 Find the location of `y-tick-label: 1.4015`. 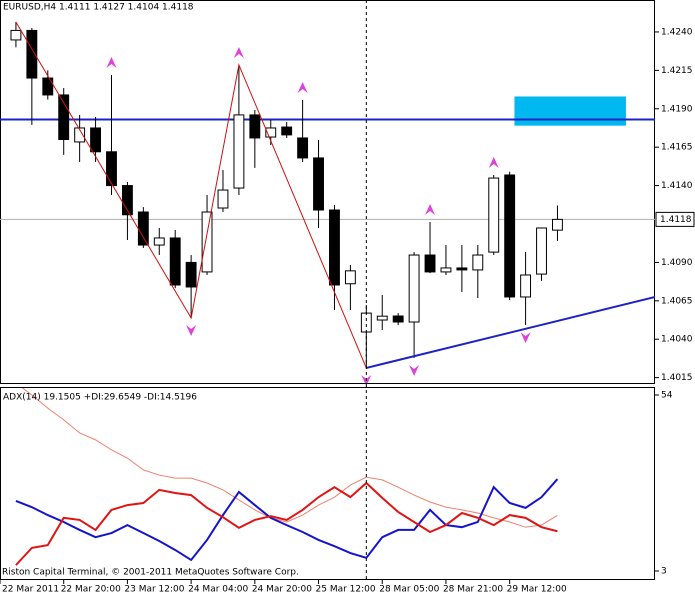

y-tick-label: 1.4015 is located at coordinates (677, 378).